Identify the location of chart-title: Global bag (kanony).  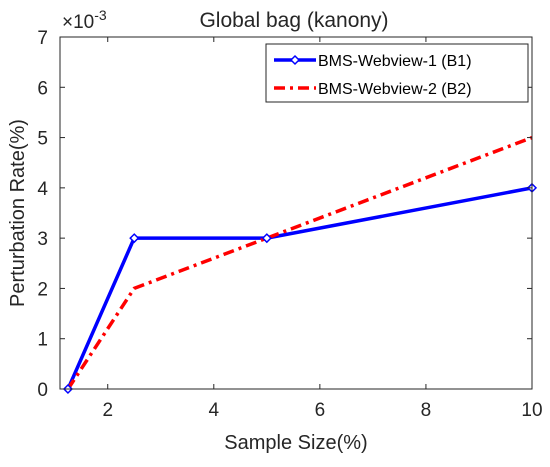
(293, 20).